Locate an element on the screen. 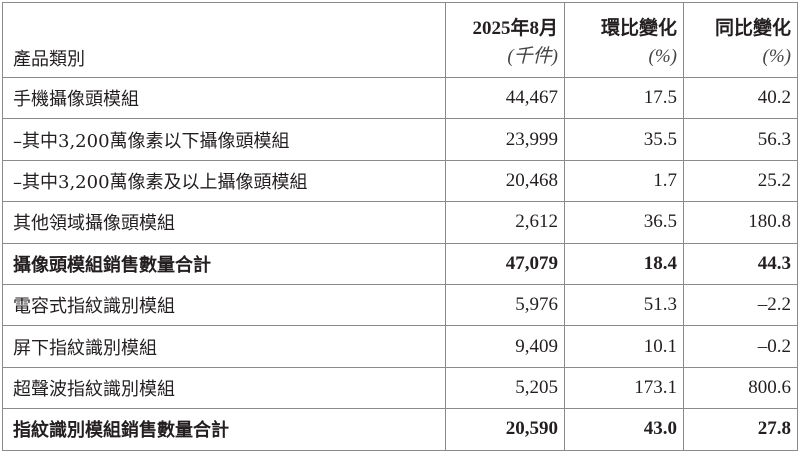 Image resolution: width=800 pixels, height=451 pixels. total-row: 指紋識別模組銷售數量合計 20,590 43.0 27.8 is located at coordinates (400, 429).